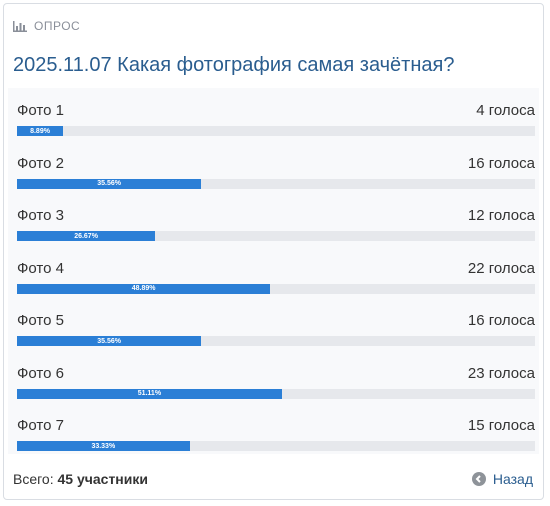 The image size is (550, 506). What do you see at coordinates (40, 425) in the screenshot?
I see `poll-option-name: Фото 7` at bounding box center [40, 425].